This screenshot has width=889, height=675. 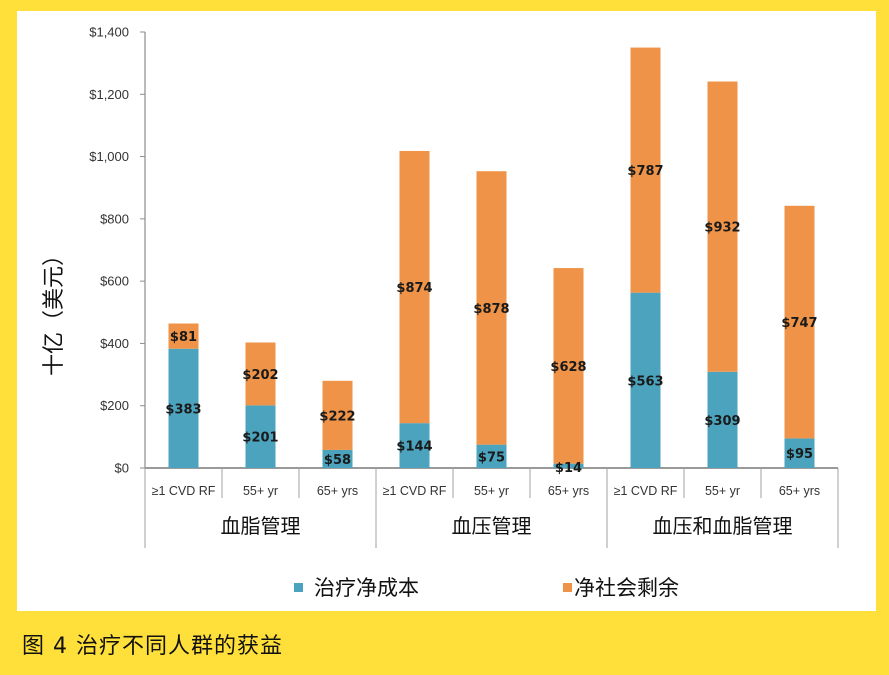 I want to click on y-tick-label: $600, so click(x=114, y=281).